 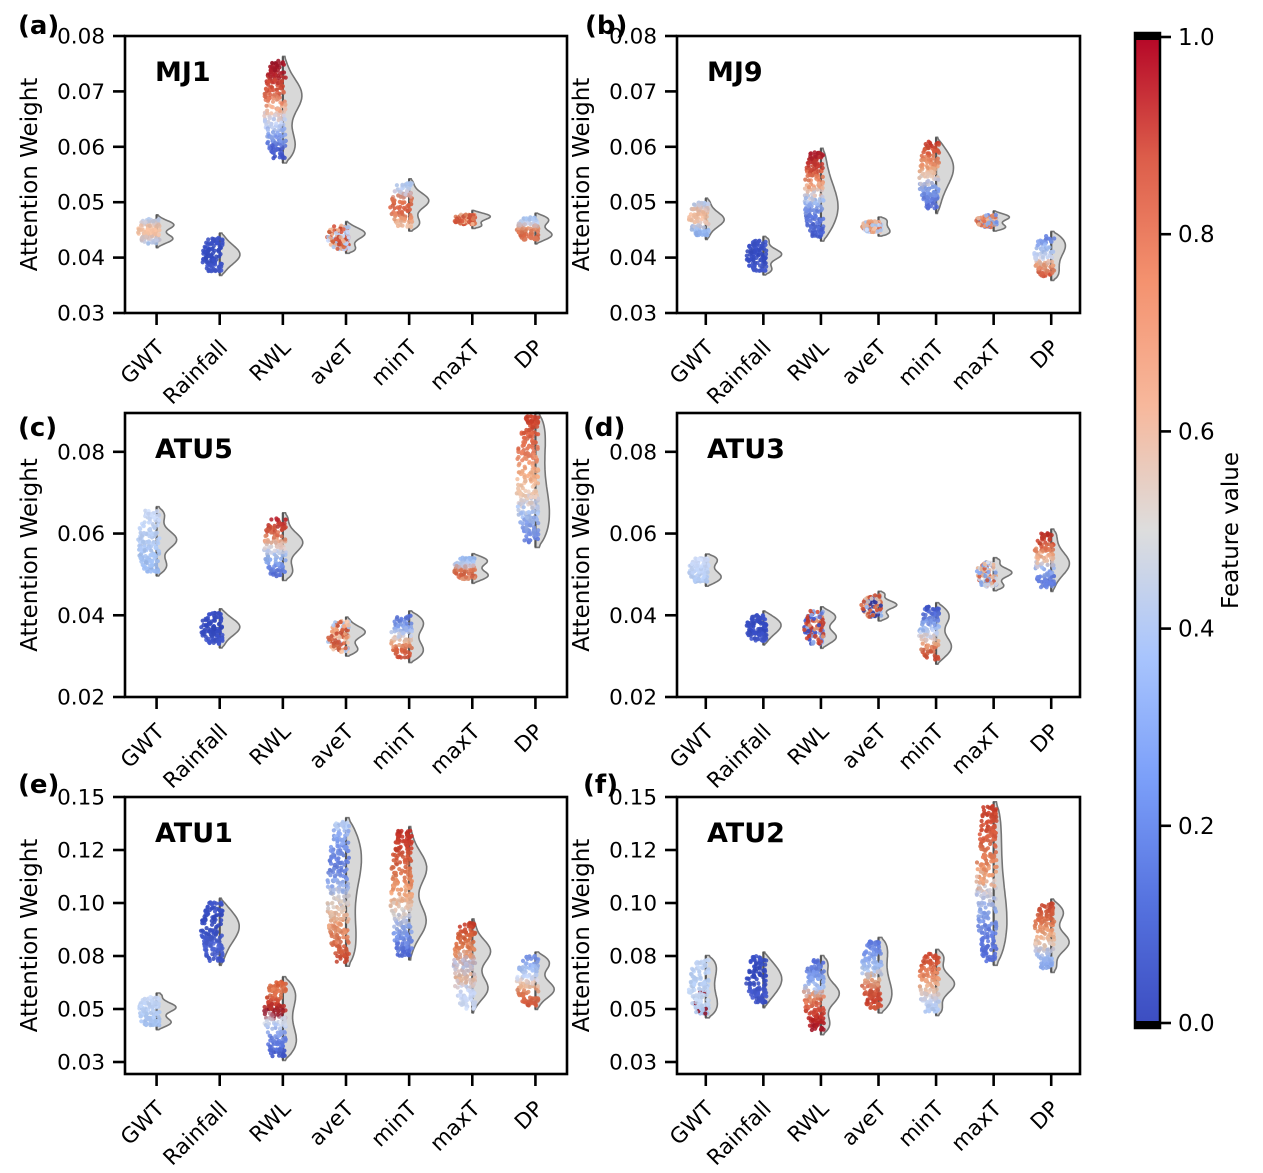 What do you see at coordinates (81, 904) in the screenshot?
I see `y-tick-label: 0.10` at bounding box center [81, 904].